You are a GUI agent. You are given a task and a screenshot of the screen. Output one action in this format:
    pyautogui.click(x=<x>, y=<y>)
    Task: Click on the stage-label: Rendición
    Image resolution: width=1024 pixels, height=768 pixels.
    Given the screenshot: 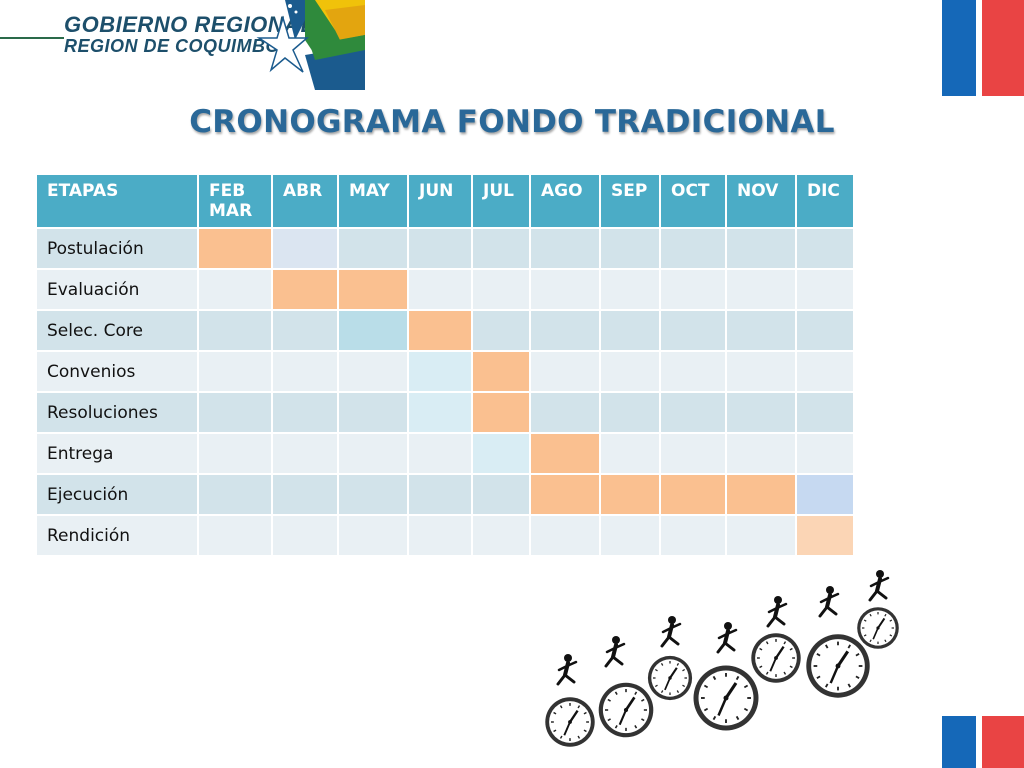 What is the action you would take?
    pyautogui.click(x=117, y=535)
    